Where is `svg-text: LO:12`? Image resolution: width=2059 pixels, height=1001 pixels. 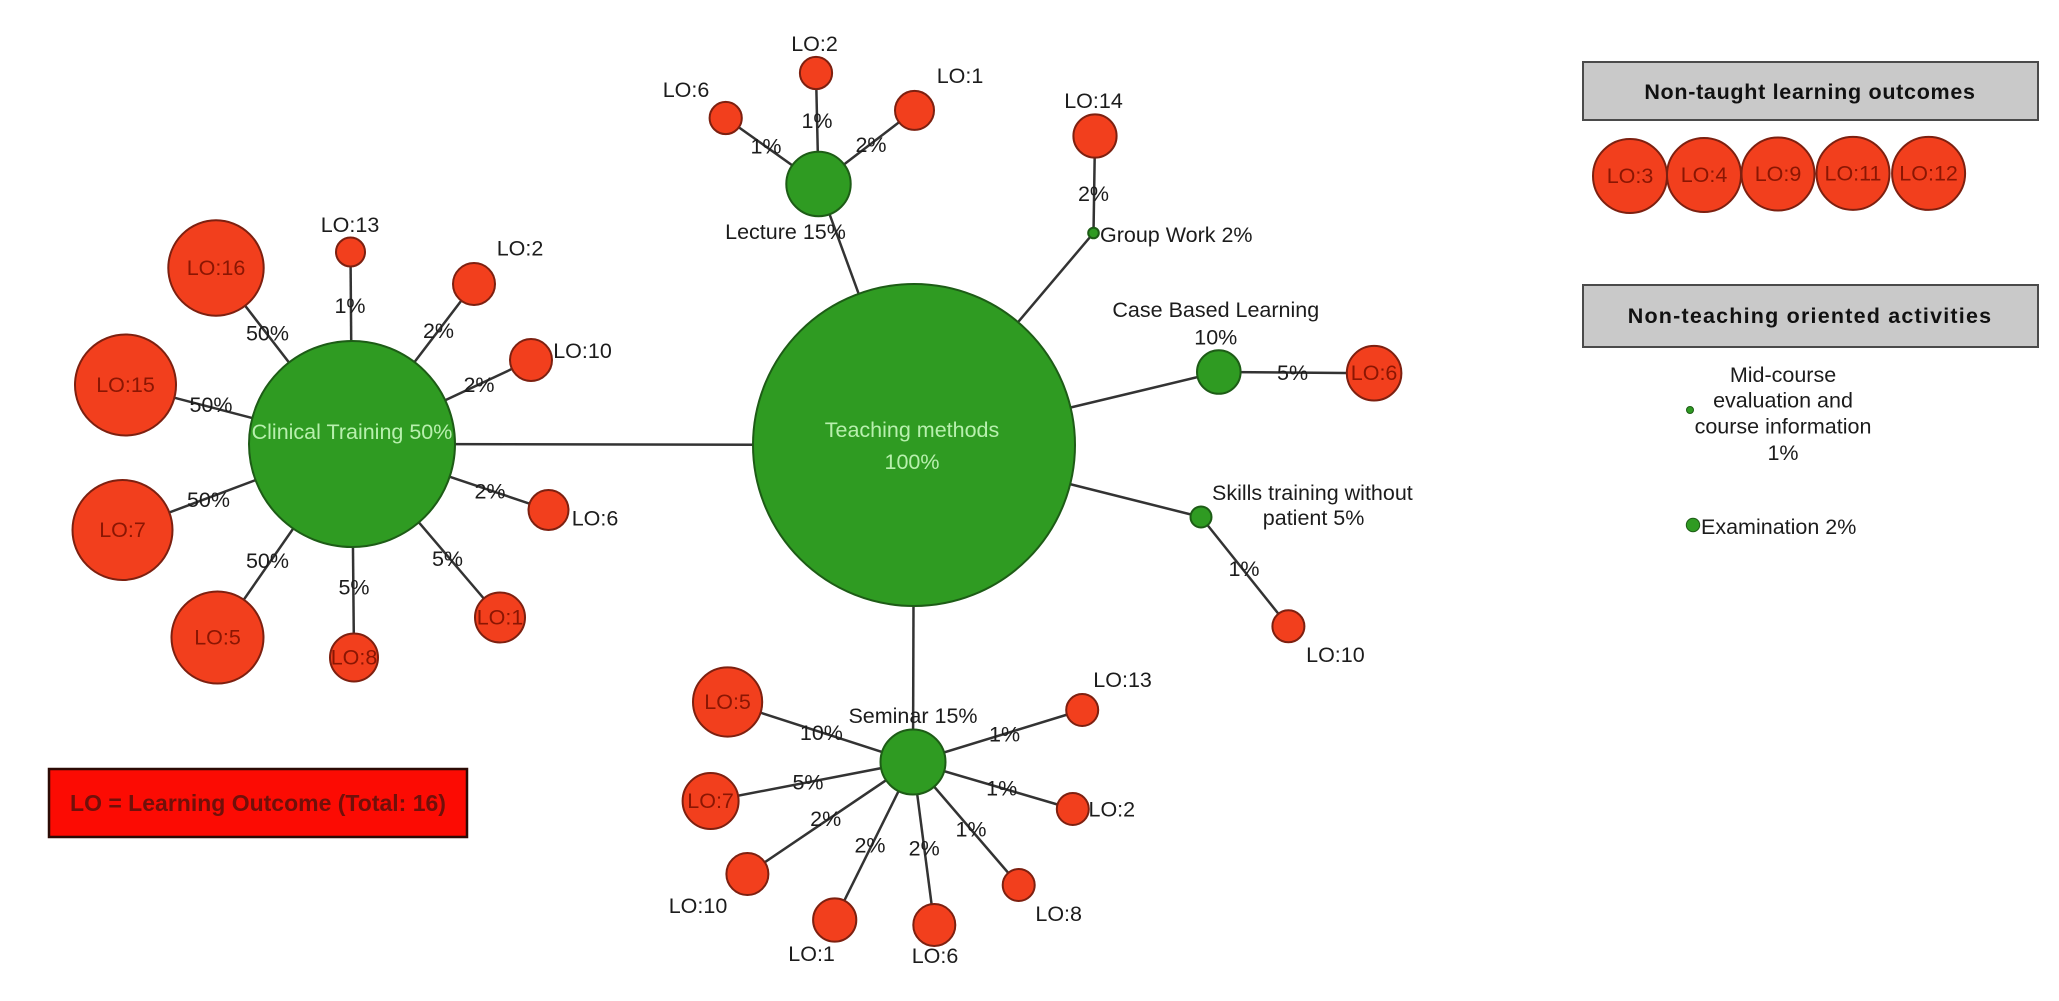
svg-text: LO:12 is located at coordinates (1928, 173).